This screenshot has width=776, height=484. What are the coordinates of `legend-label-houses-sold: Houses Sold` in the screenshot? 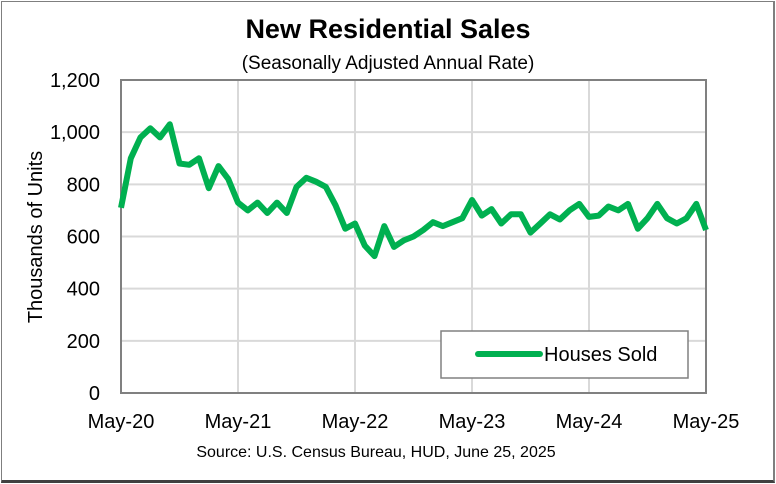 It's located at (600, 355).